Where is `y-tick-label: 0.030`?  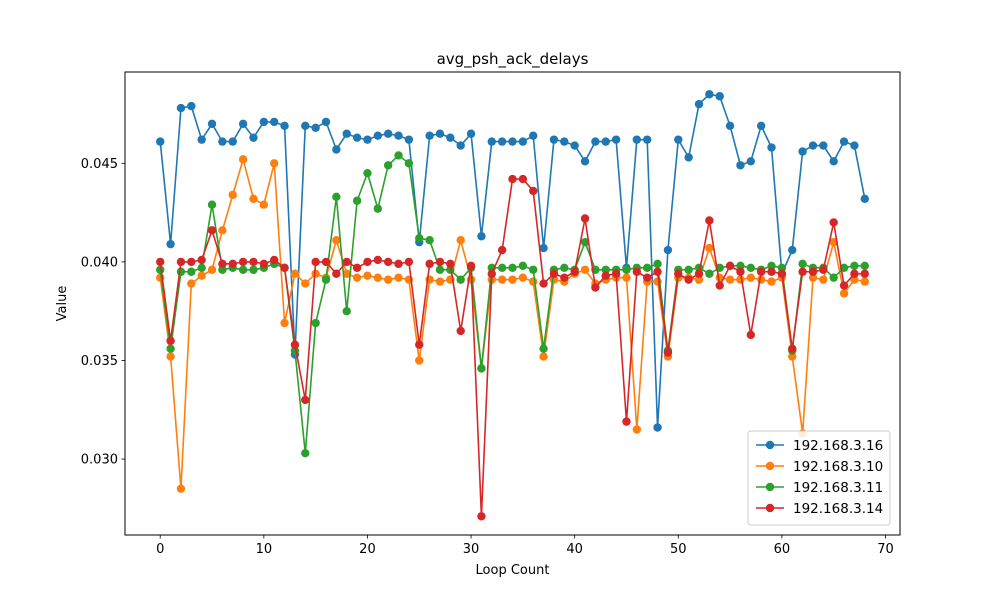 y-tick-label: 0.030 is located at coordinates (99, 460).